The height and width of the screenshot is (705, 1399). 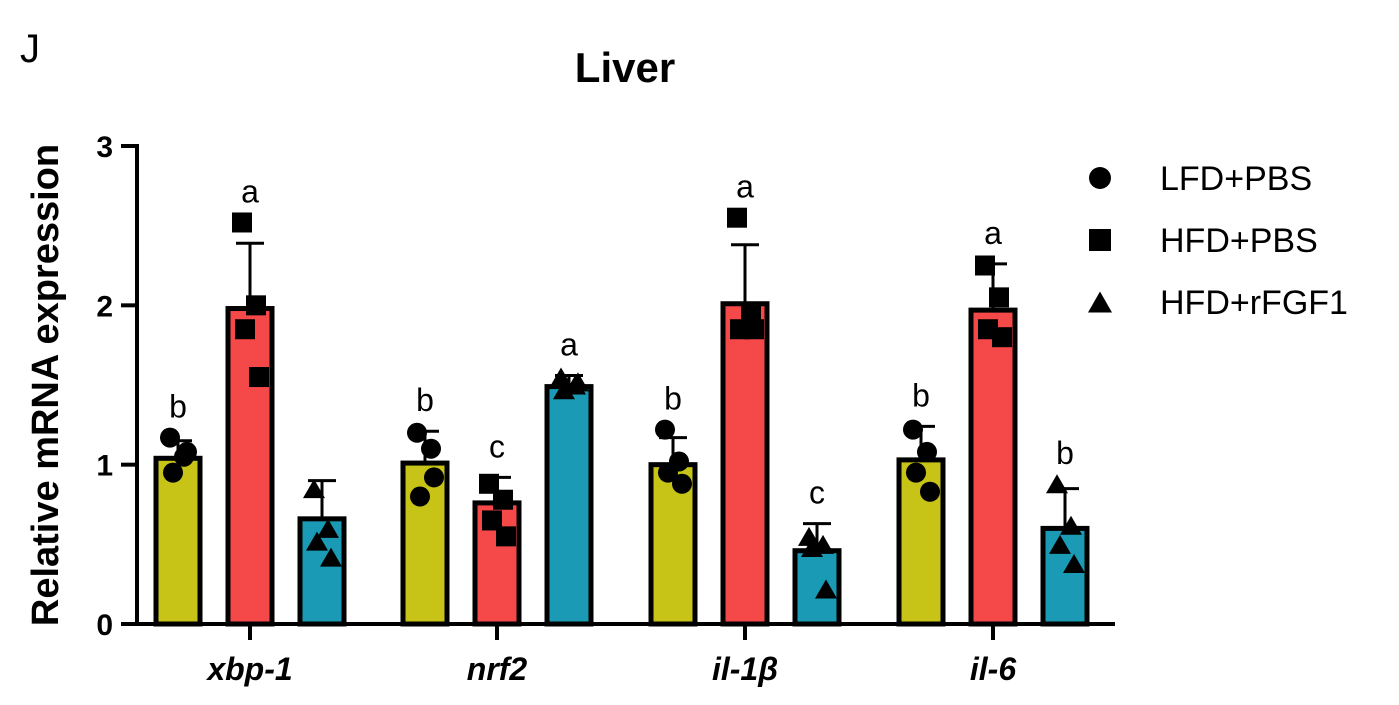 What do you see at coordinates (248, 669) in the screenshot?
I see `x-tick-label: xbp-1` at bounding box center [248, 669].